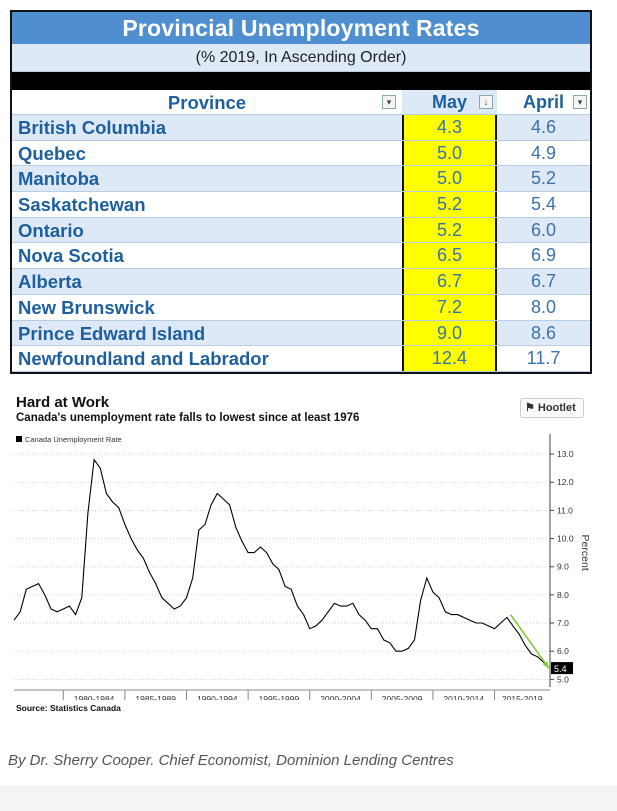 Image resolution: width=617 pixels, height=811 pixels. I want to click on cell-province: Quebec, so click(52, 153).